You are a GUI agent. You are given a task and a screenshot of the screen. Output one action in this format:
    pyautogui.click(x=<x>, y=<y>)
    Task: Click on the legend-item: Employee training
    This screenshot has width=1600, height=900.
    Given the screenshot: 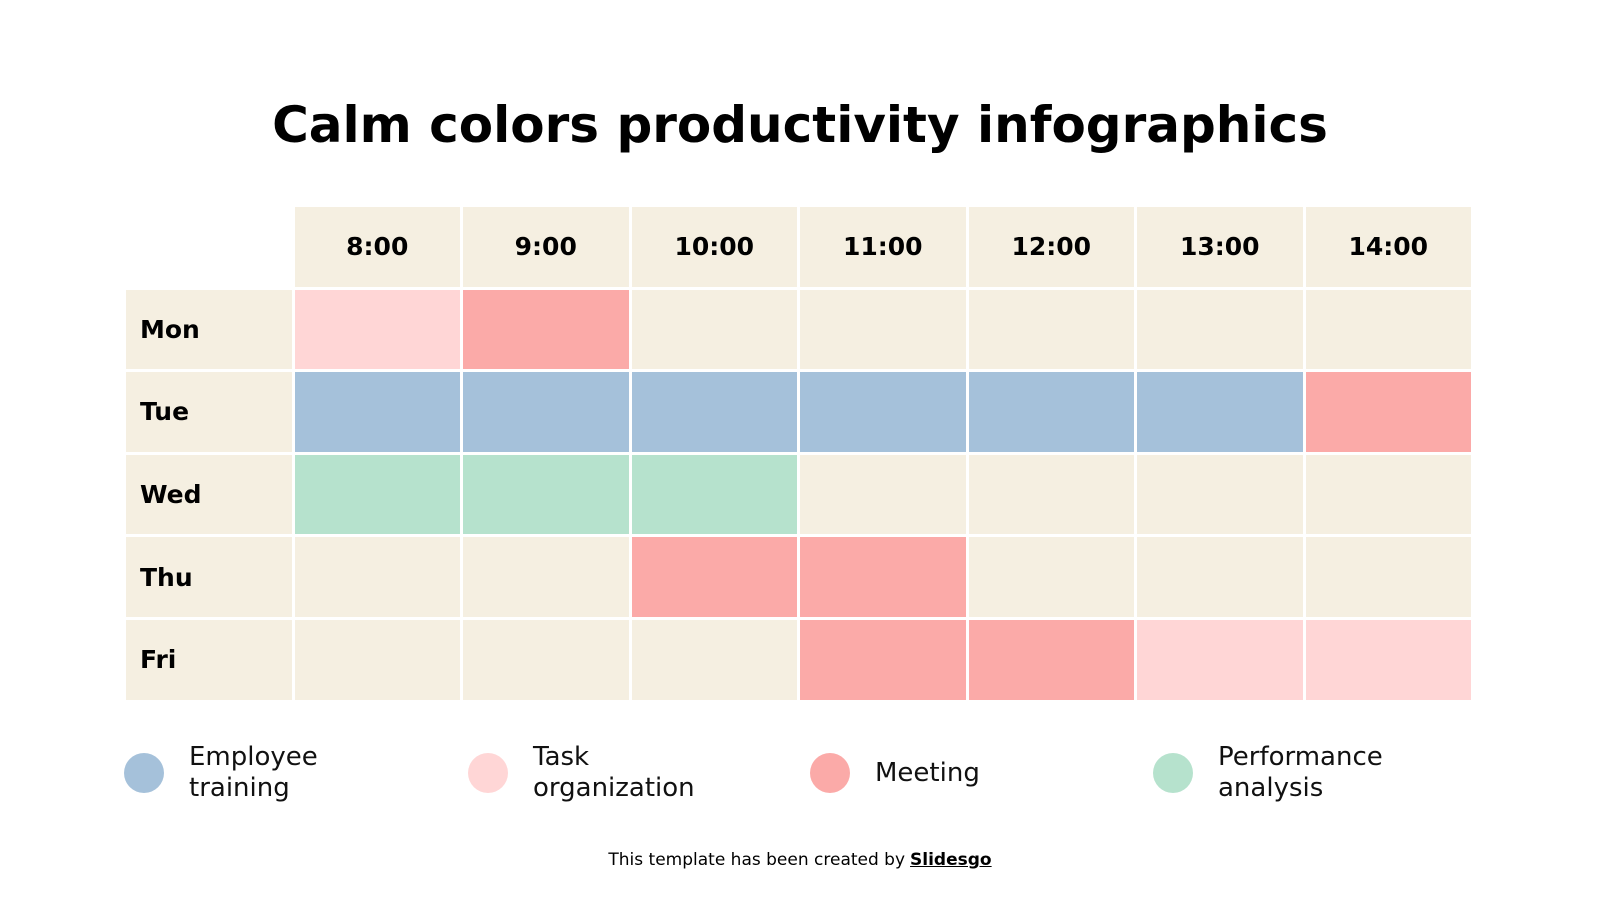 What is the action you would take?
    pyautogui.click(x=246, y=773)
    